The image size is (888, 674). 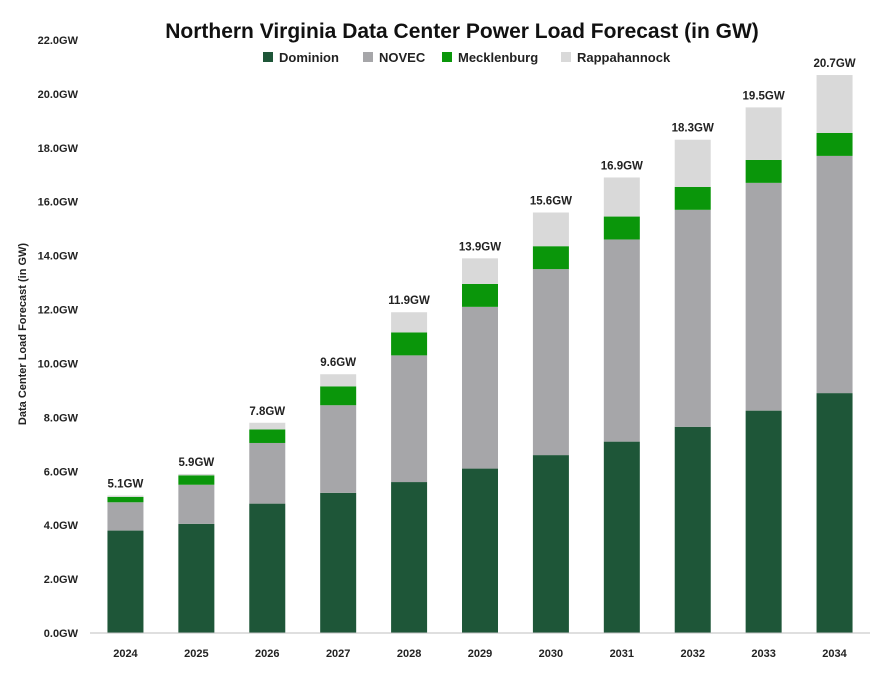 I want to click on bar-mecklenburg-2034, so click(x=834, y=144).